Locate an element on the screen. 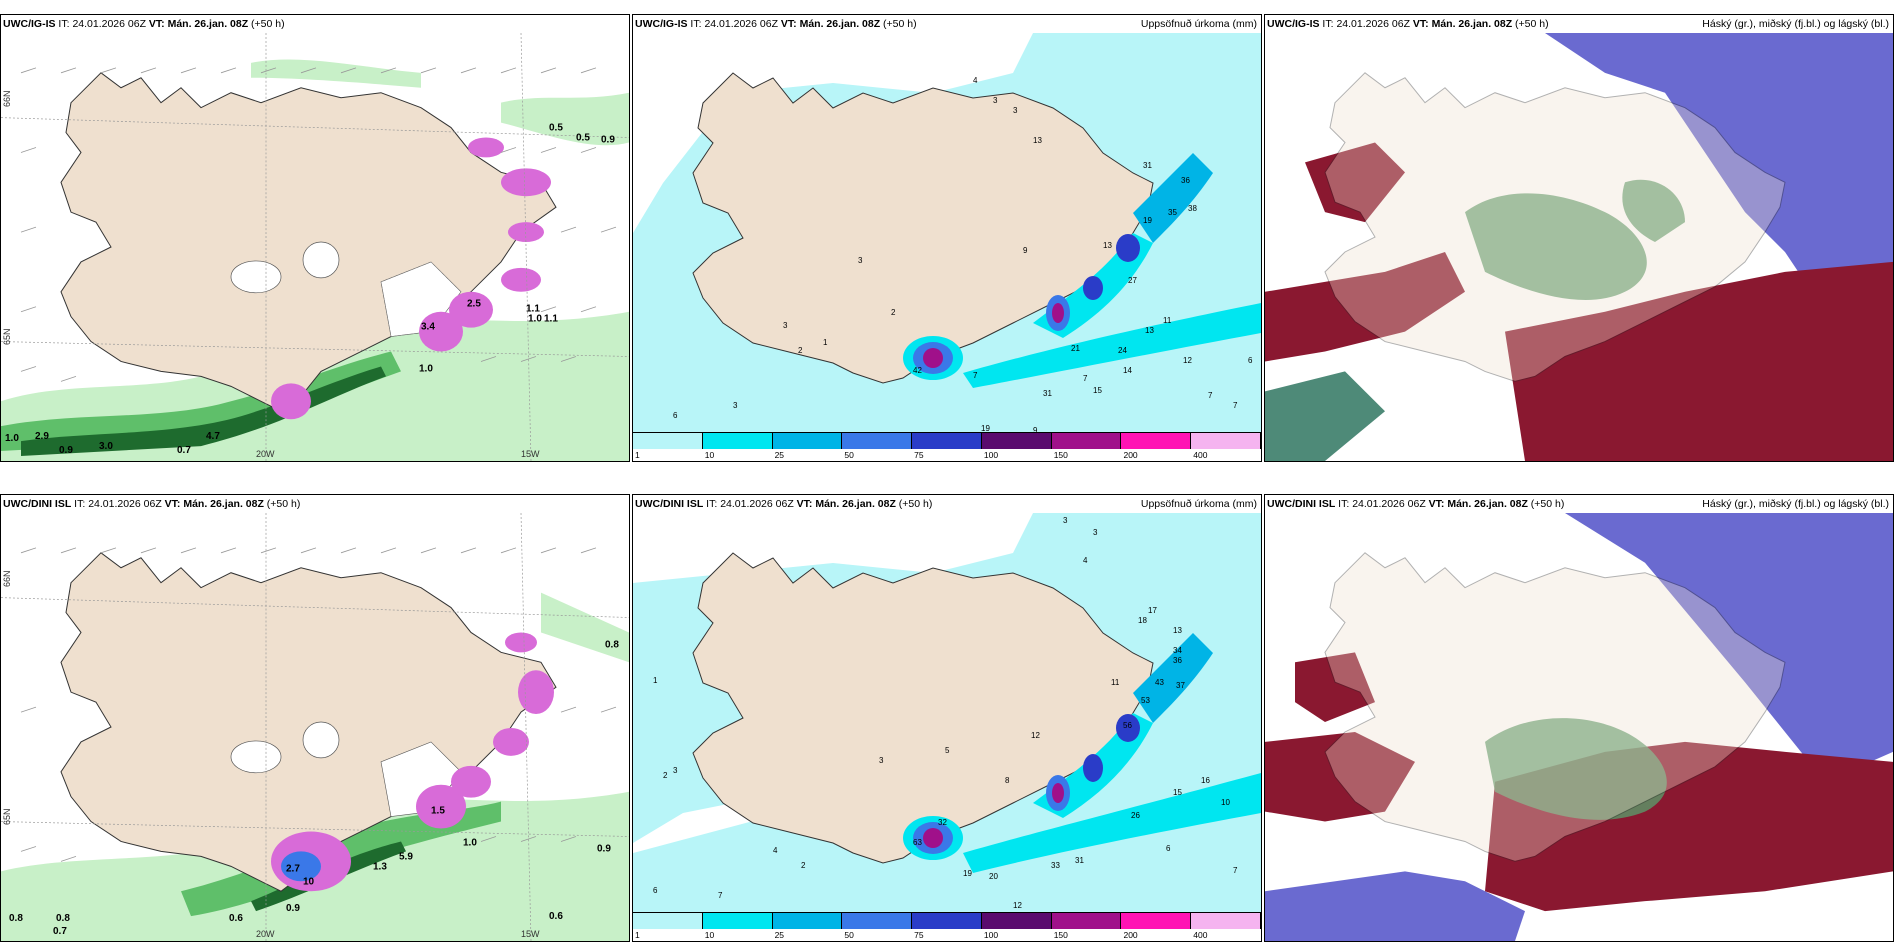 The height and width of the screenshot is (950, 1900). value-label: 31 is located at coordinates (1147, 165).